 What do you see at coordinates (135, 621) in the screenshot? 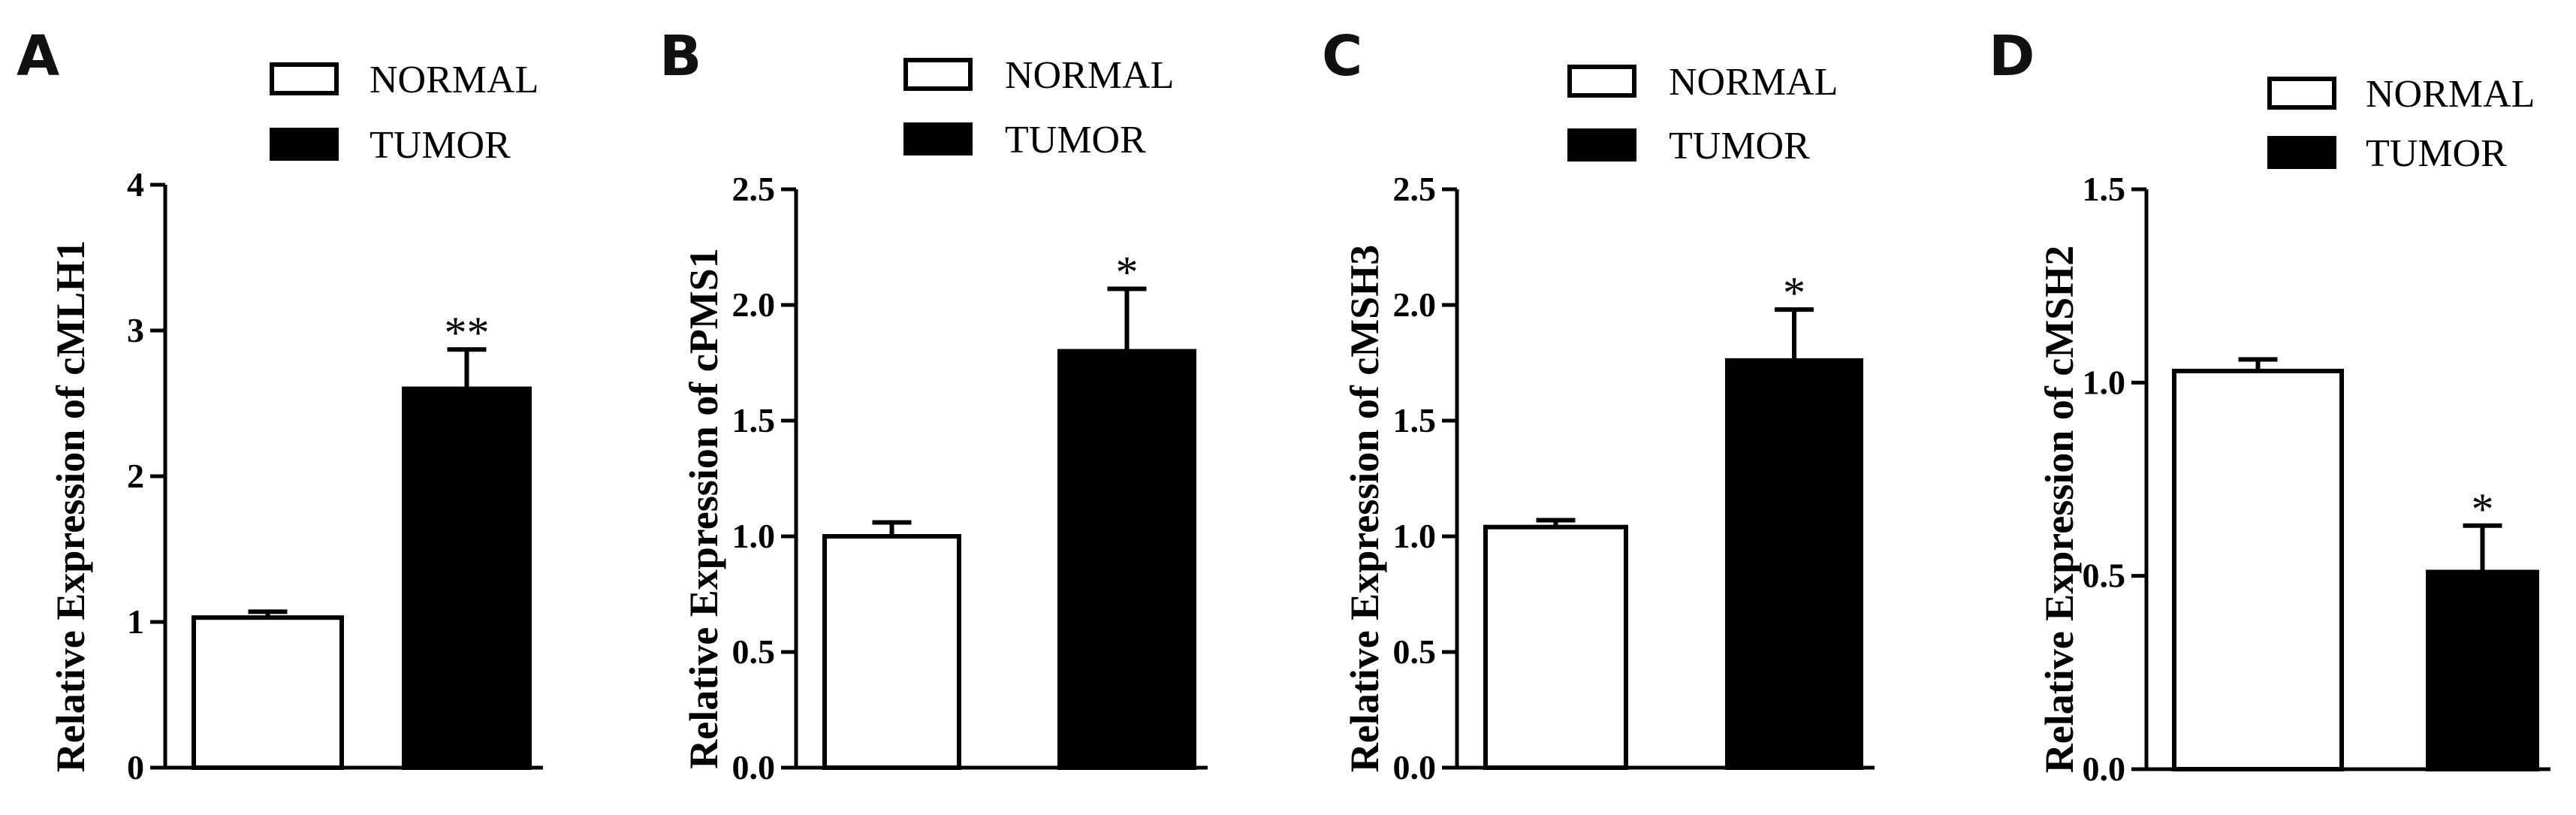
I see `y-tick-label: 1` at bounding box center [135, 621].